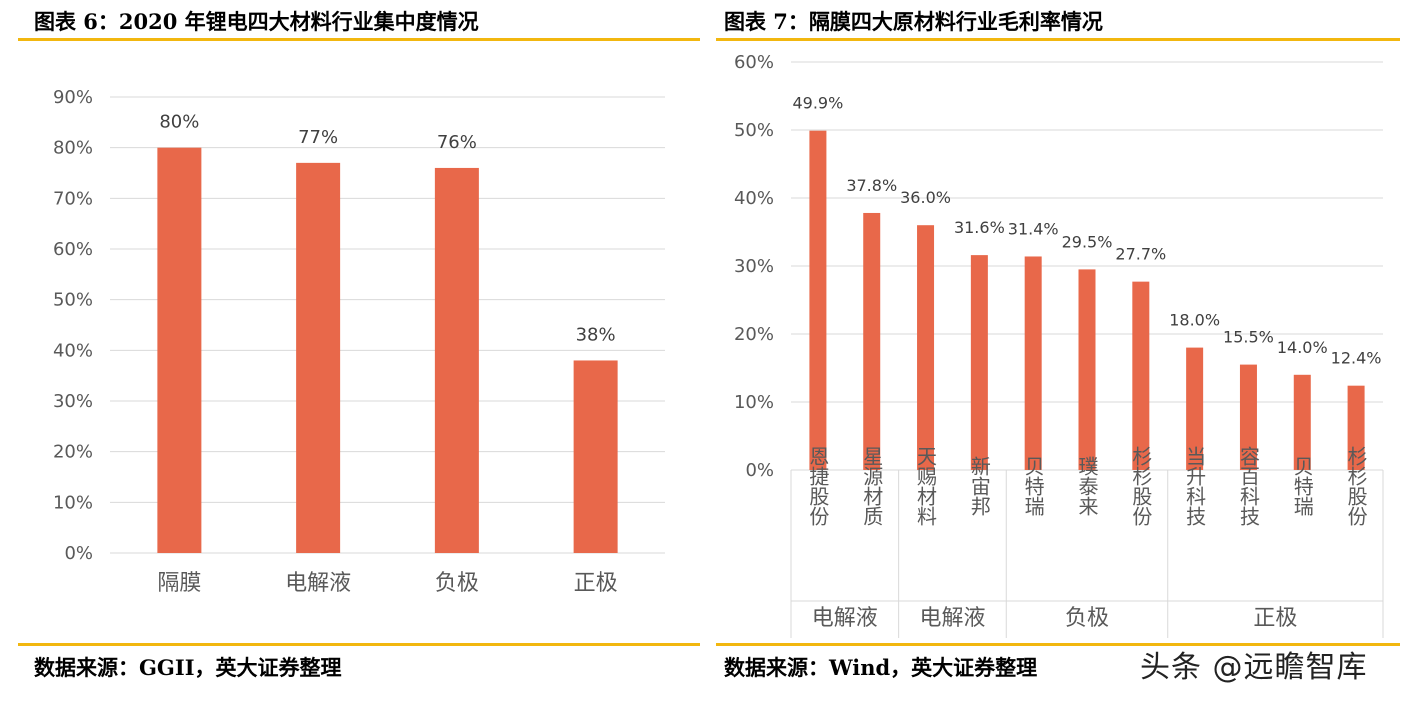 The image size is (1420, 705). What do you see at coordinates (1275, 618) in the screenshot?
I see `right-group-label: 正极` at bounding box center [1275, 618].